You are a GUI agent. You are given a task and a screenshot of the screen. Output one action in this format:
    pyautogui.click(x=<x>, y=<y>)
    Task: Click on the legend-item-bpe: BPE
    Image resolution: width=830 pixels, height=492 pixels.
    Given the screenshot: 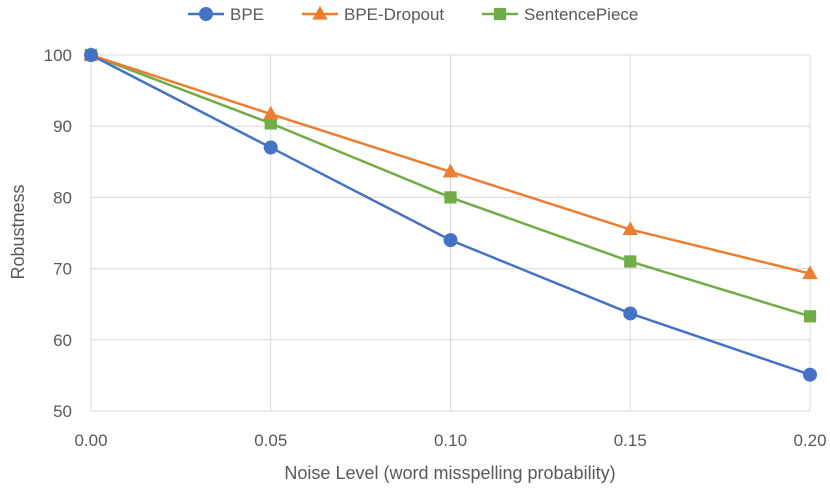 What is the action you would take?
    pyautogui.click(x=226, y=14)
    